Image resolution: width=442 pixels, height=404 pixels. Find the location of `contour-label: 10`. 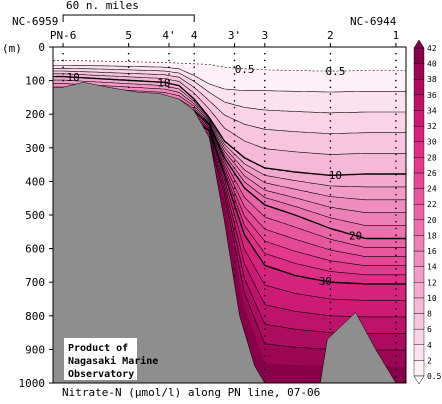

contour-label: 10 is located at coordinates (163, 82).